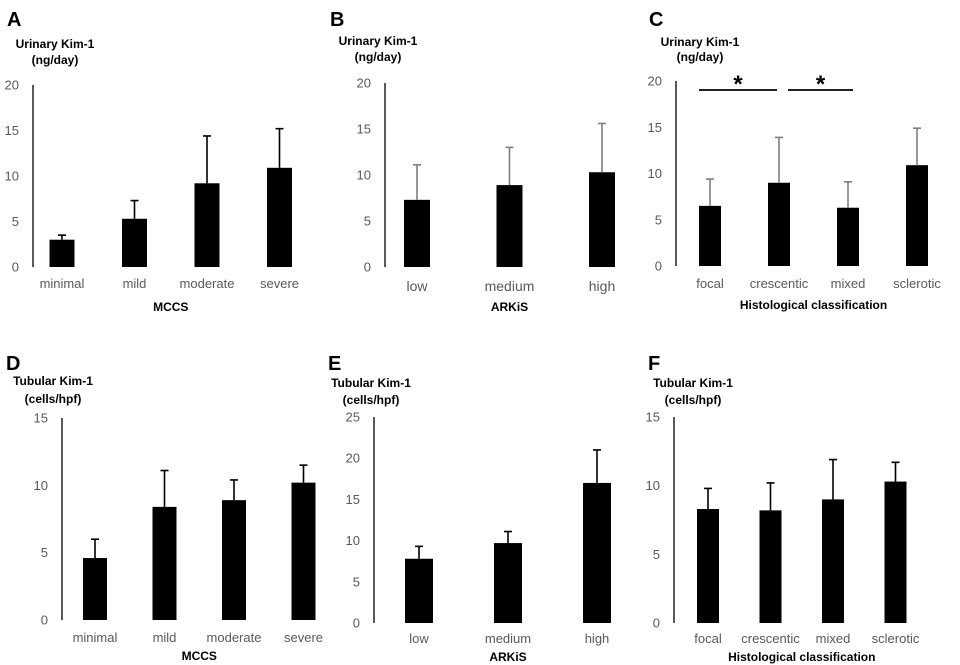  What do you see at coordinates (13, 364) in the screenshot?
I see `panel-letter: D` at bounding box center [13, 364].